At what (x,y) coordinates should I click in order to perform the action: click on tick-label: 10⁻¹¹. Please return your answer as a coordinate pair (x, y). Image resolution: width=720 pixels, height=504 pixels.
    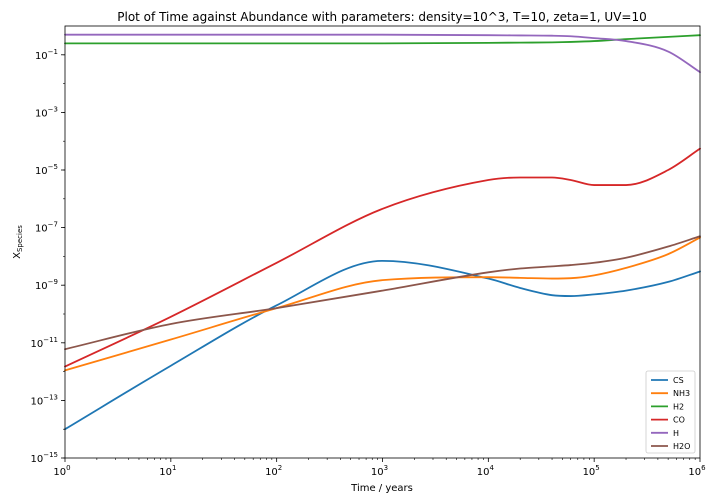
    Looking at the image, I should click on (44, 343).